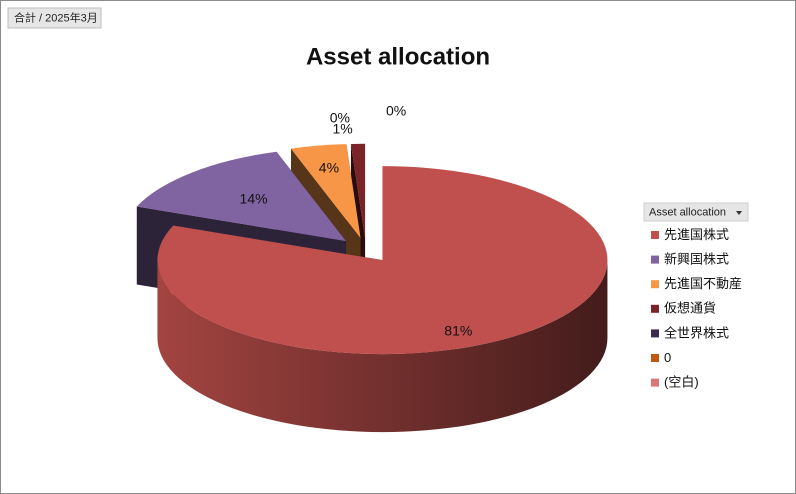 This screenshot has height=494, width=796. Describe the element at coordinates (667, 357) in the screenshot. I see `legend-label: 0` at that location.